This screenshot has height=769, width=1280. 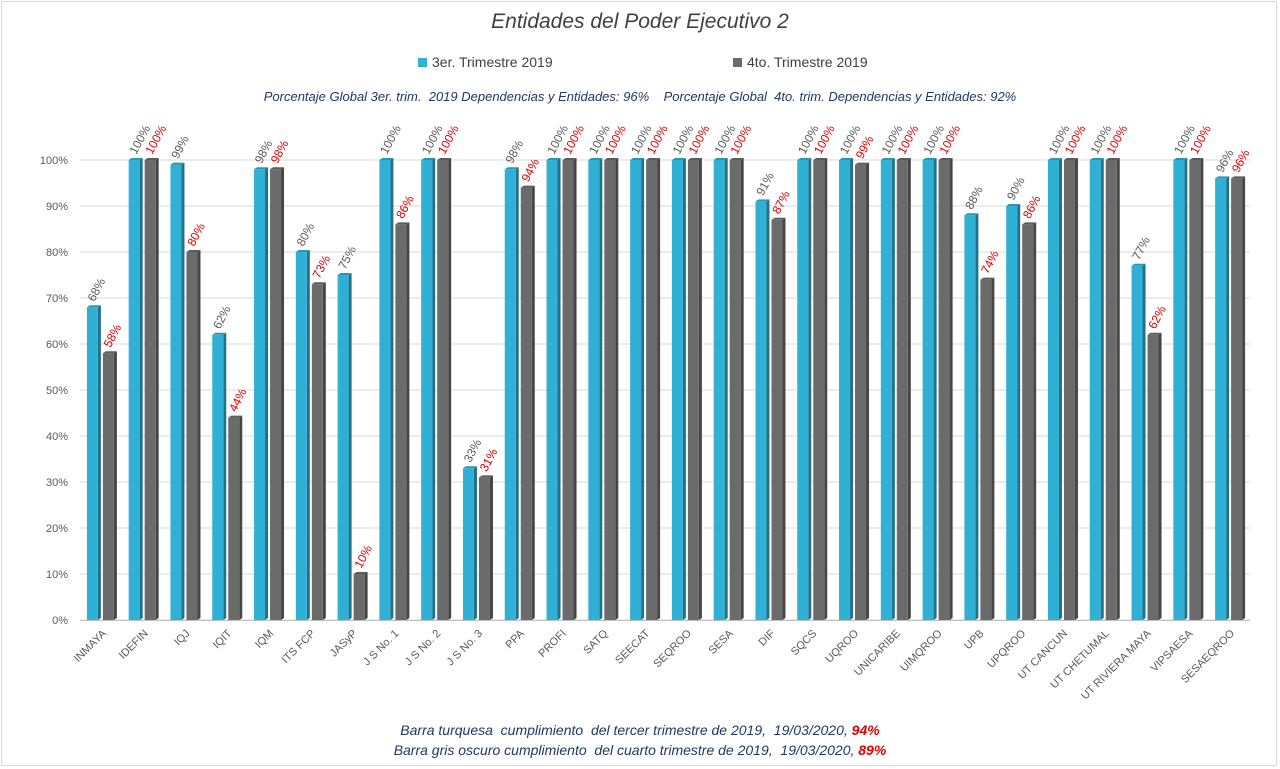 What do you see at coordinates (765, 184) in the screenshot?
I see `data-label: 91%` at bounding box center [765, 184].